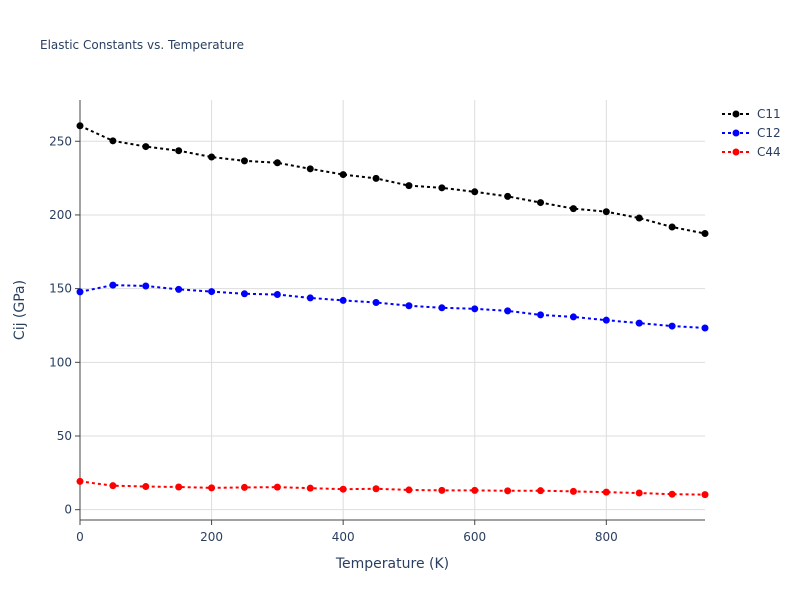  What do you see at coordinates (769, 152) in the screenshot?
I see `legend-label: C44` at bounding box center [769, 152].